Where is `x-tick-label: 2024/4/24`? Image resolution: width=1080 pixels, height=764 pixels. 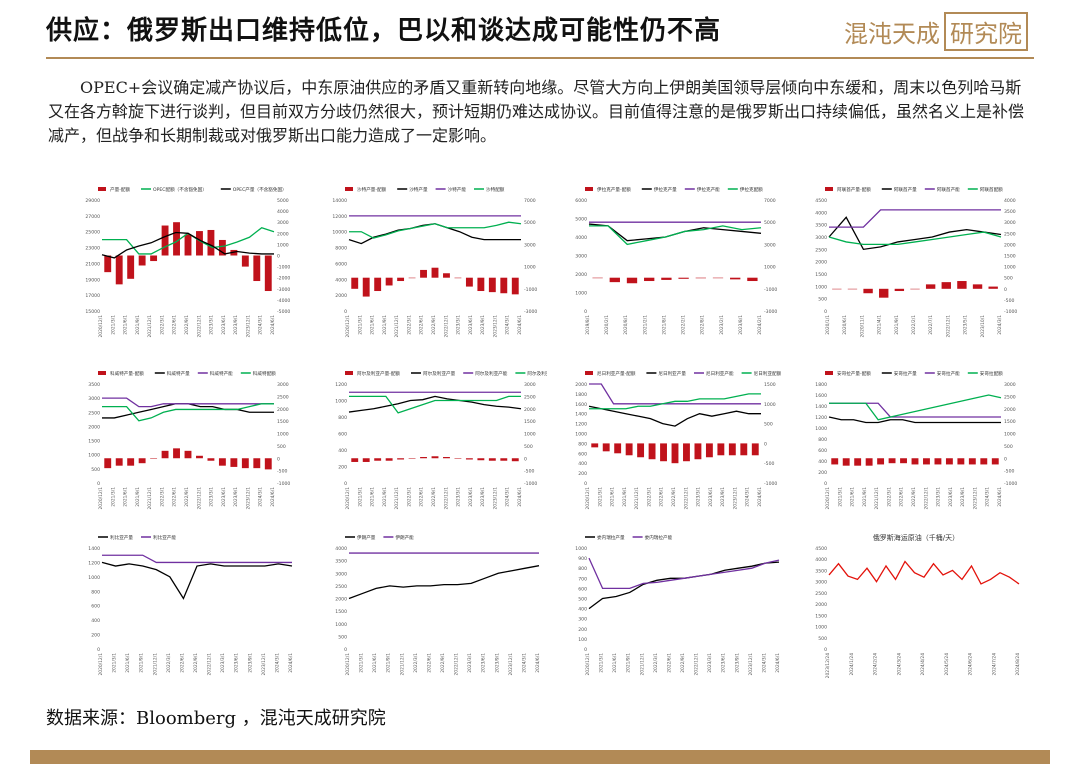
x-tick-label: 2024/4/24 is located at coordinates (923, 664).